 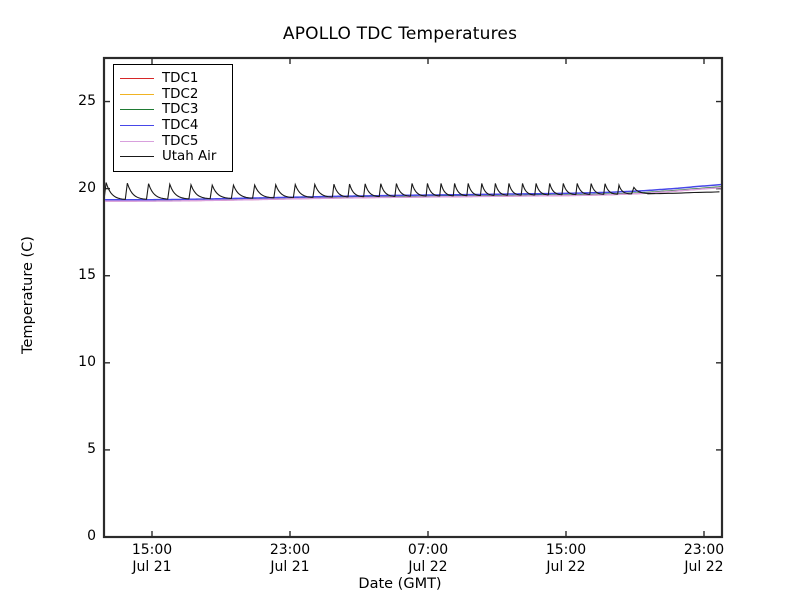 I want to click on legend-item-label: TDC5, so click(x=180, y=141).